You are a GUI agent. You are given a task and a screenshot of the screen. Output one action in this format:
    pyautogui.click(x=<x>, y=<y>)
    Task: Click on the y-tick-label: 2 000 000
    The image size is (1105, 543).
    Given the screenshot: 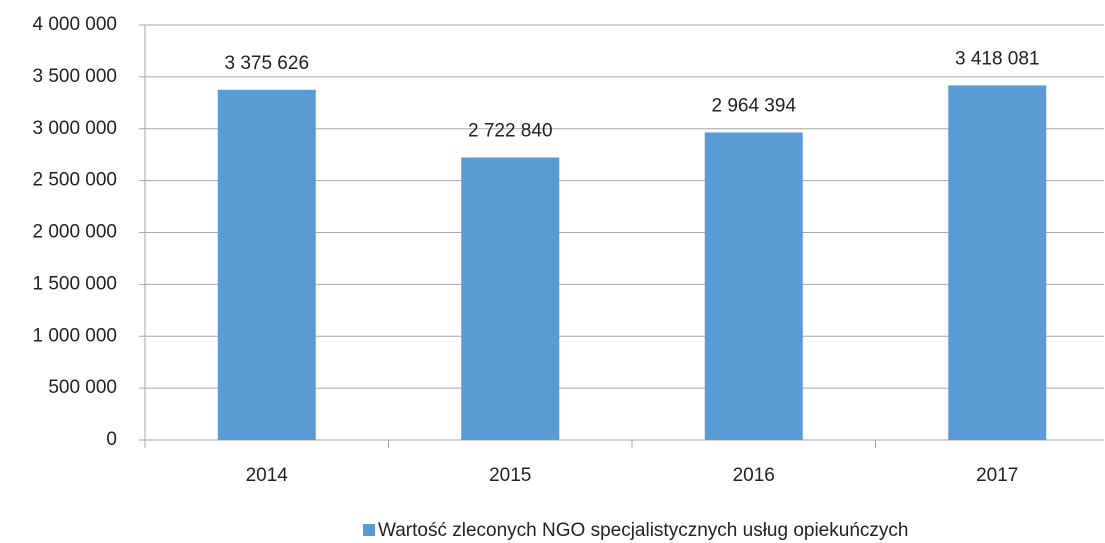 What is the action you would take?
    pyautogui.click(x=74, y=232)
    